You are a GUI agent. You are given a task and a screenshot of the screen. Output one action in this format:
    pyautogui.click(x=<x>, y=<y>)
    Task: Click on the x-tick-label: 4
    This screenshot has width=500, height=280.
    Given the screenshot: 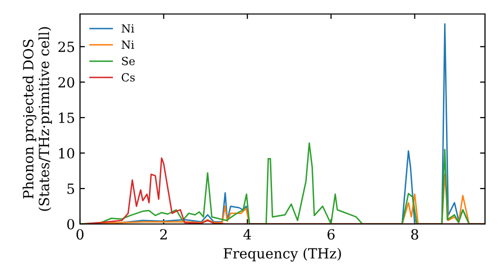 What is the action you would take?
    pyautogui.click(x=247, y=234)
    